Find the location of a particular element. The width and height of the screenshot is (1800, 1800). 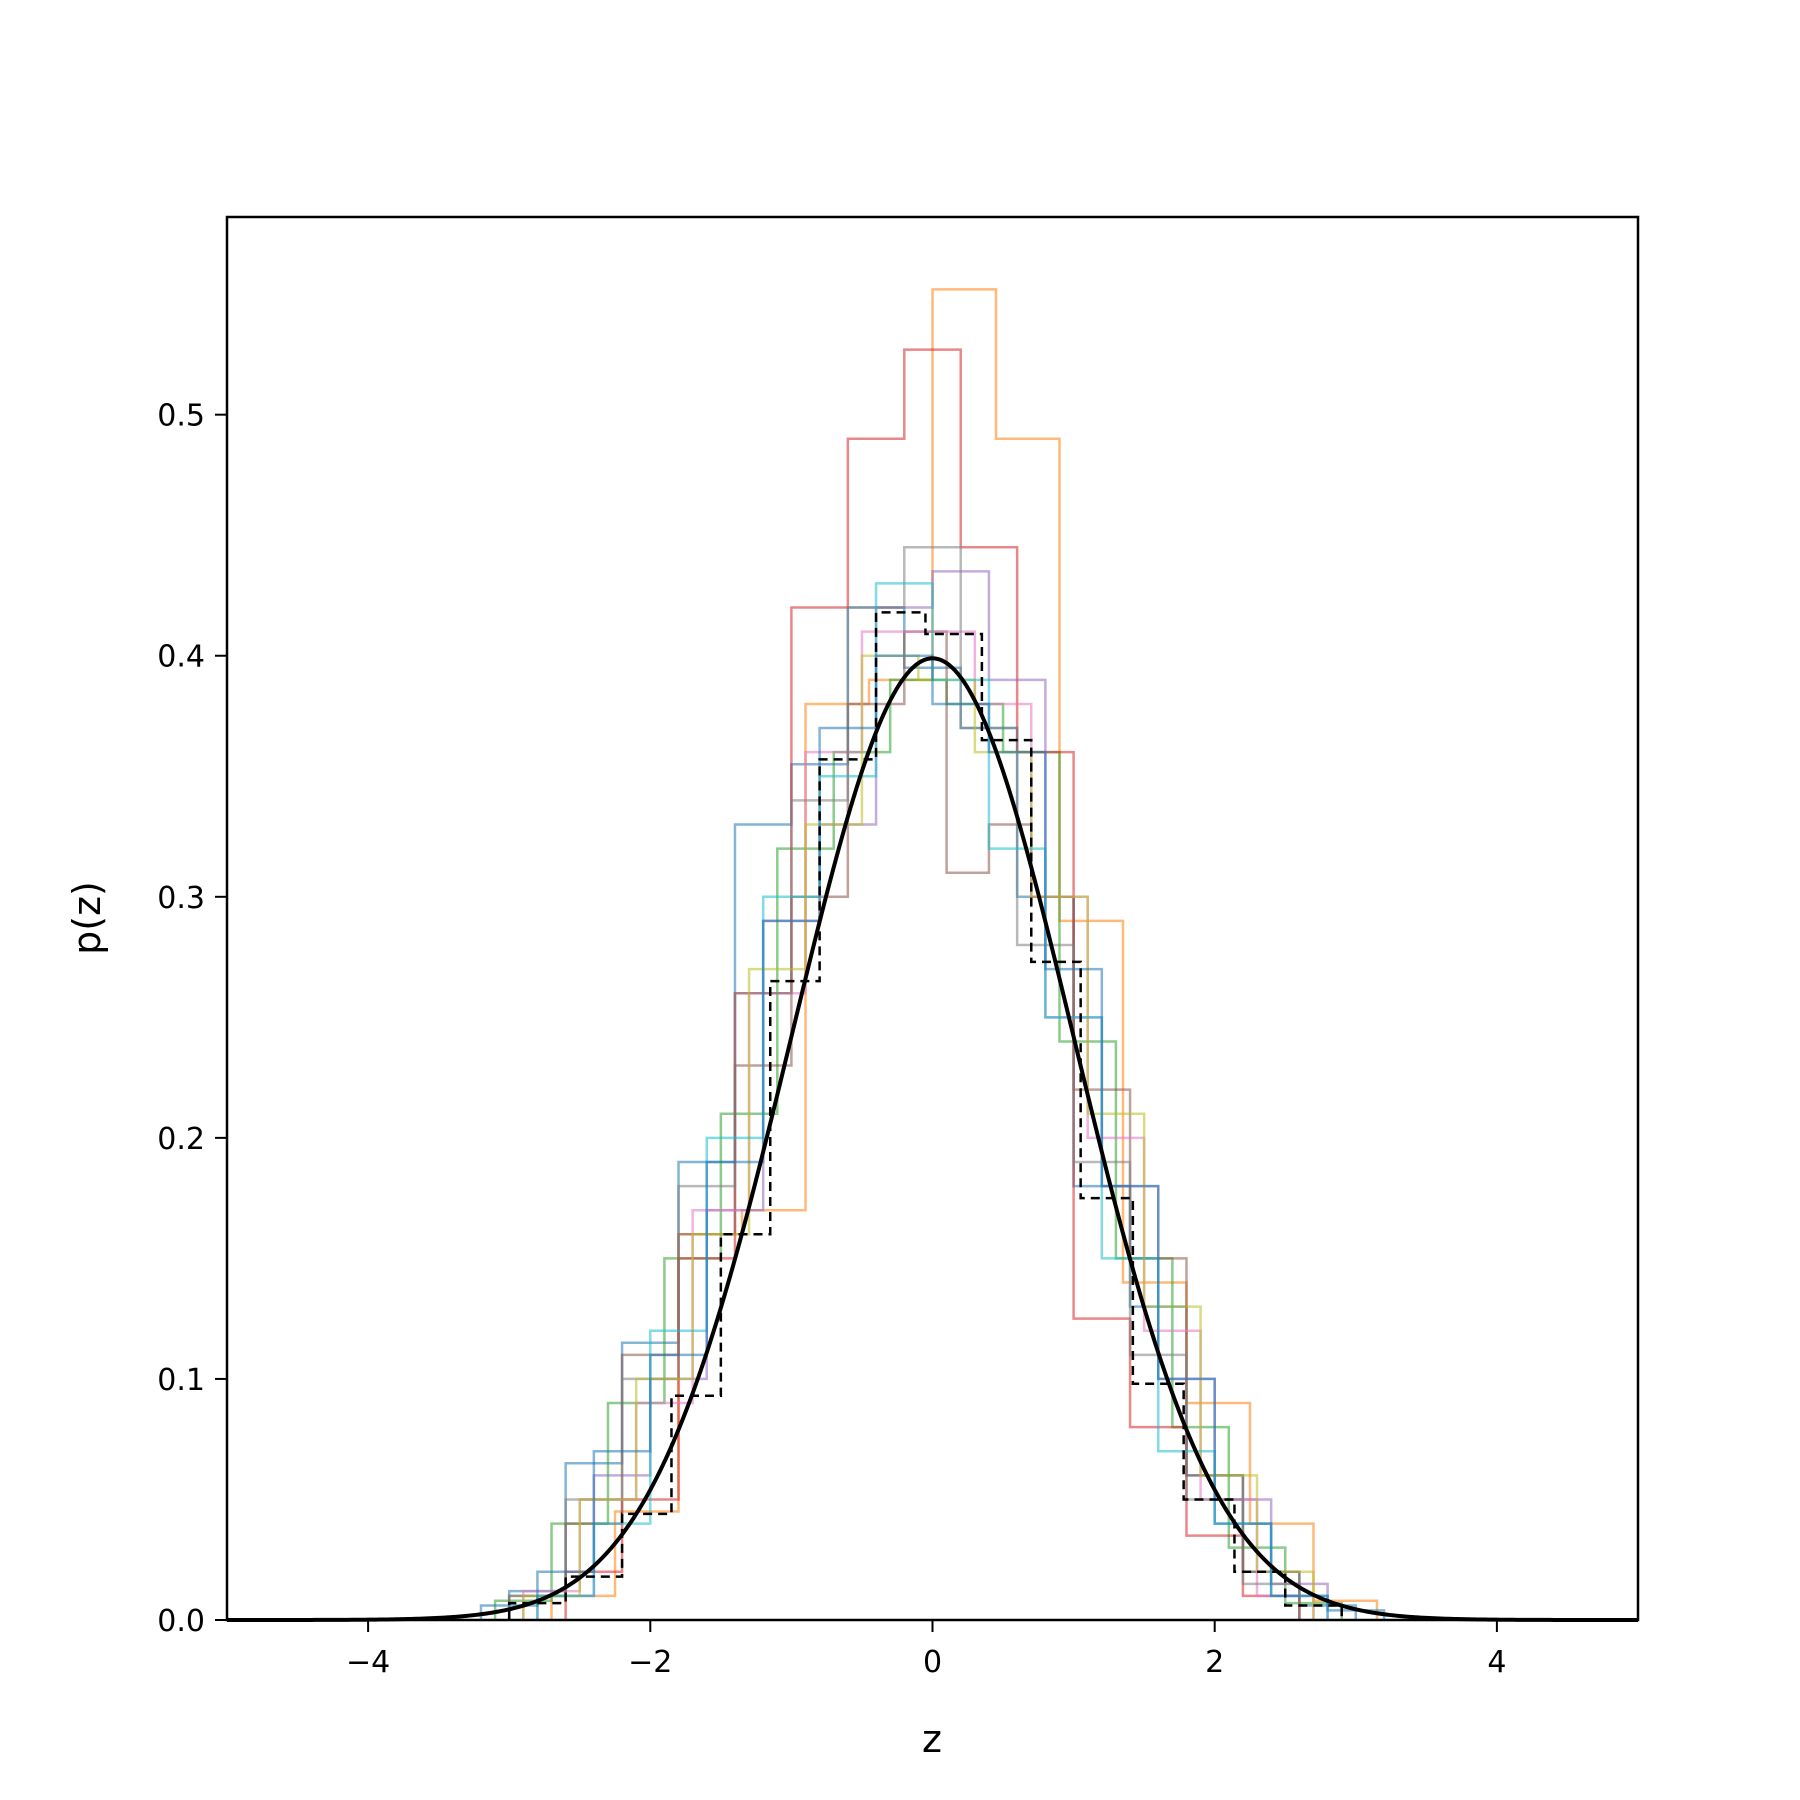

y-axis-ticks: 0.0 0.1 0.2 0.3 0.4 0.5 is located at coordinates (192, 1019).